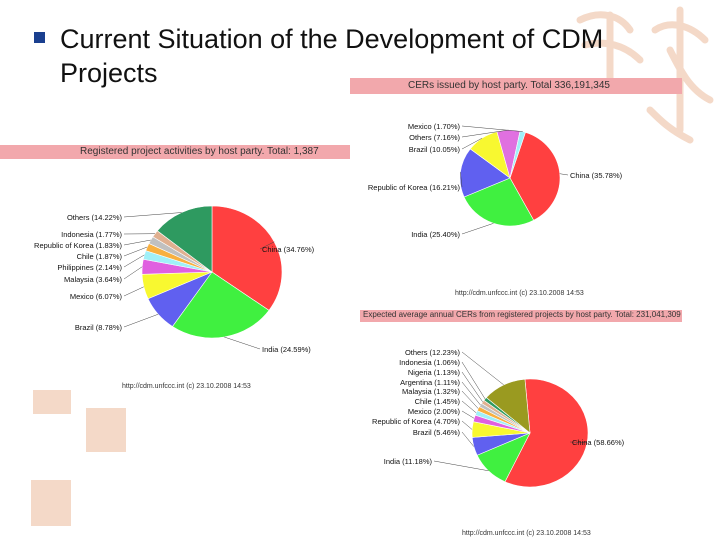  What do you see at coordinates (645, 75) in the screenshot?
I see `decorative-calligraphy` at bounding box center [645, 75].